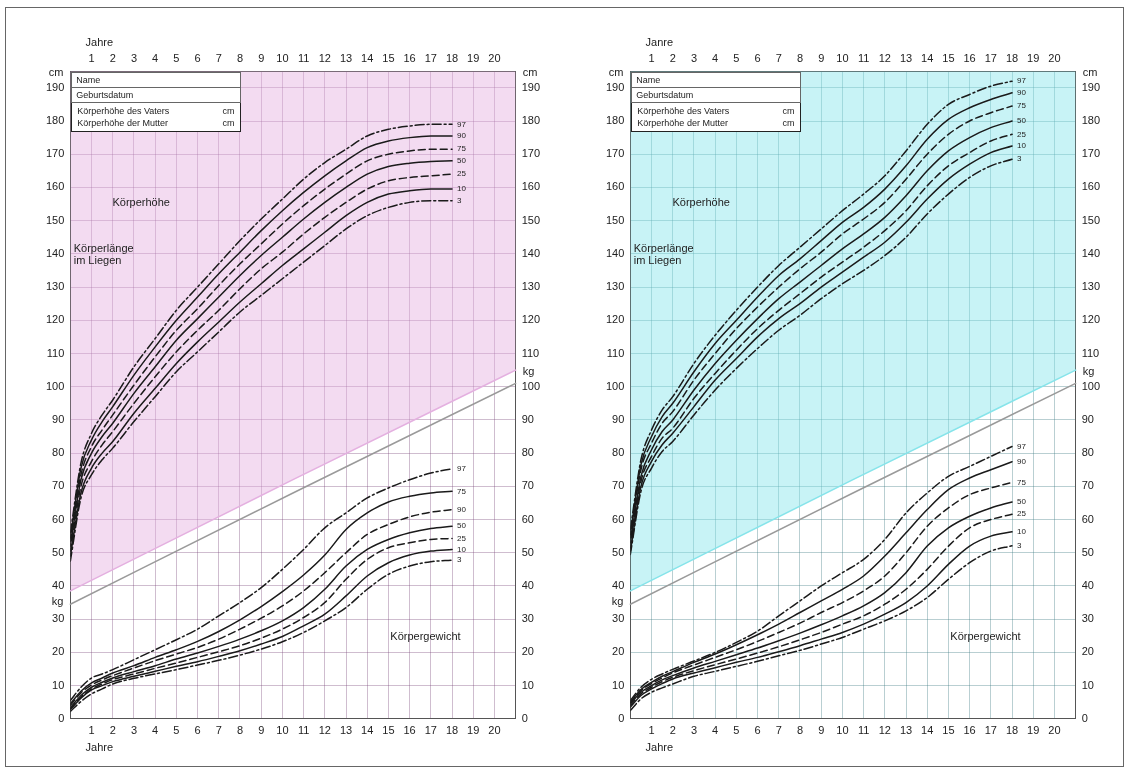 This screenshot has width=1131, height=774. Describe the element at coordinates (842, 57) in the screenshot. I see `x2-tick-label: 10` at that location.